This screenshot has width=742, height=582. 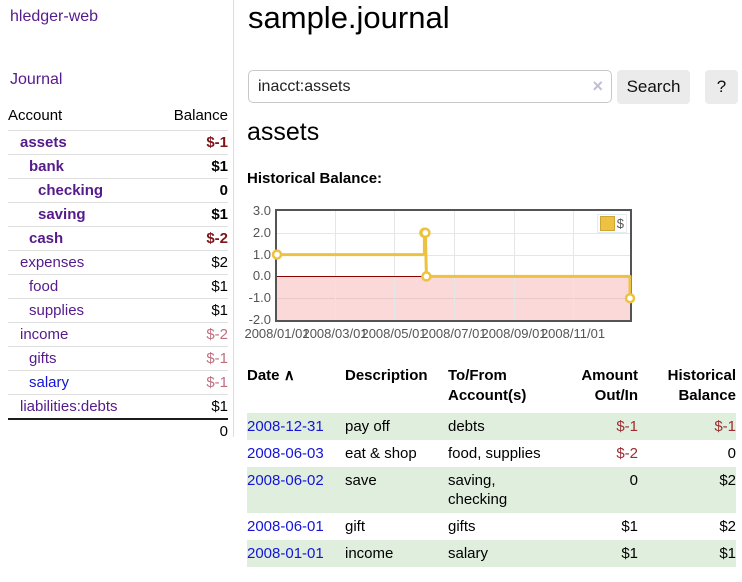 What do you see at coordinates (491, 526) in the screenshot?
I see `register-row: 2008-06-01 gift gifts $1 $2` at bounding box center [491, 526].